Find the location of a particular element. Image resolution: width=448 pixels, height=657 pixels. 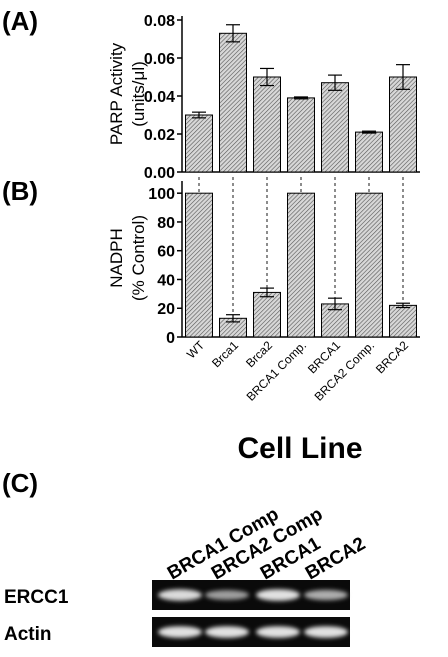

y-tick-label: 100 is located at coordinates (161, 194).